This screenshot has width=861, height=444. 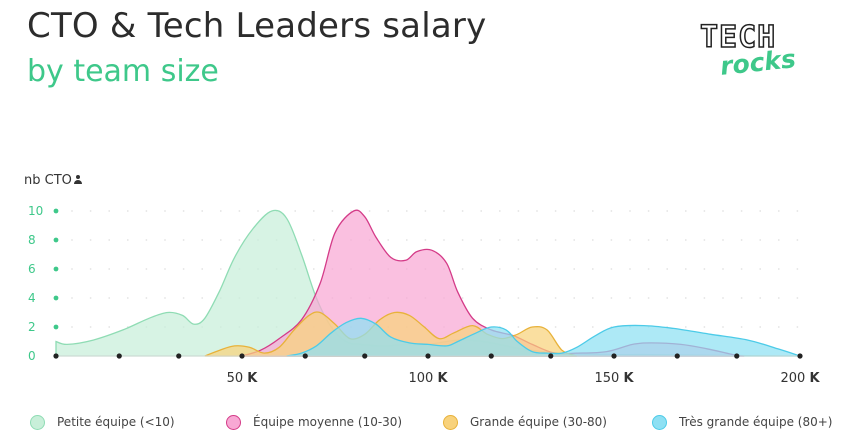 I want to click on x-tick-label: 100 K, so click(x=428, y=378).